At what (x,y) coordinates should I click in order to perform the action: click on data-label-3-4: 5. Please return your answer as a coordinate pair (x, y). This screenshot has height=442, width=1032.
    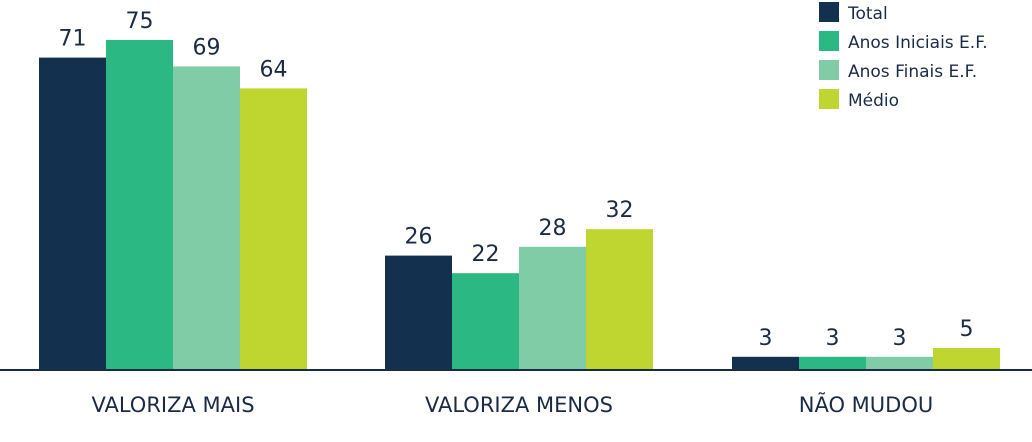
    Looking at the image, I should click on (967, 329).